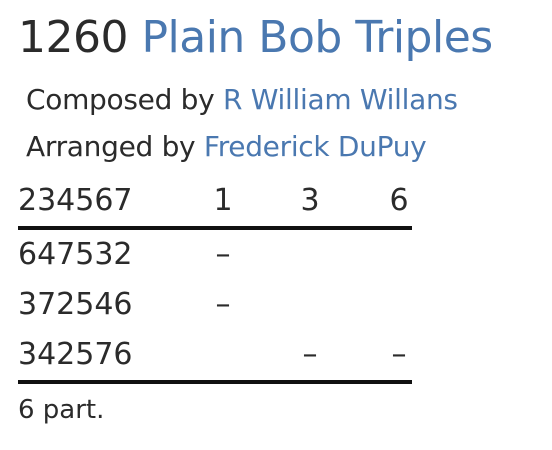 The width and height of the screenshot is (552, 450). I want to click on course-end: 372546, so click(75, 304).